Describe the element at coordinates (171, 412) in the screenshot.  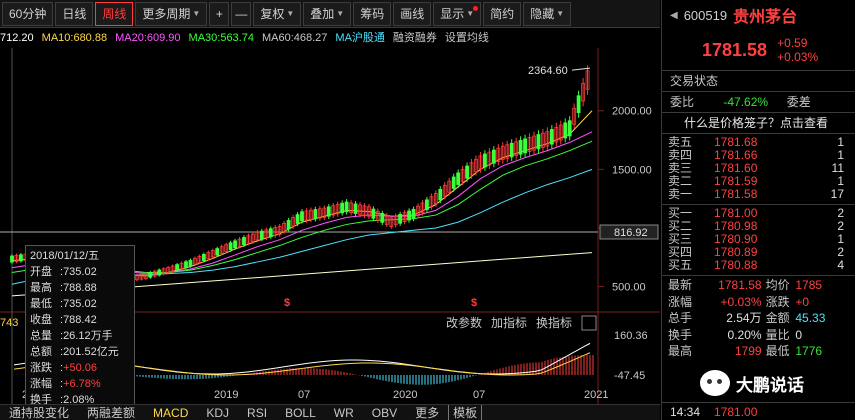
I see `indicator-tab: MACD` at that location.